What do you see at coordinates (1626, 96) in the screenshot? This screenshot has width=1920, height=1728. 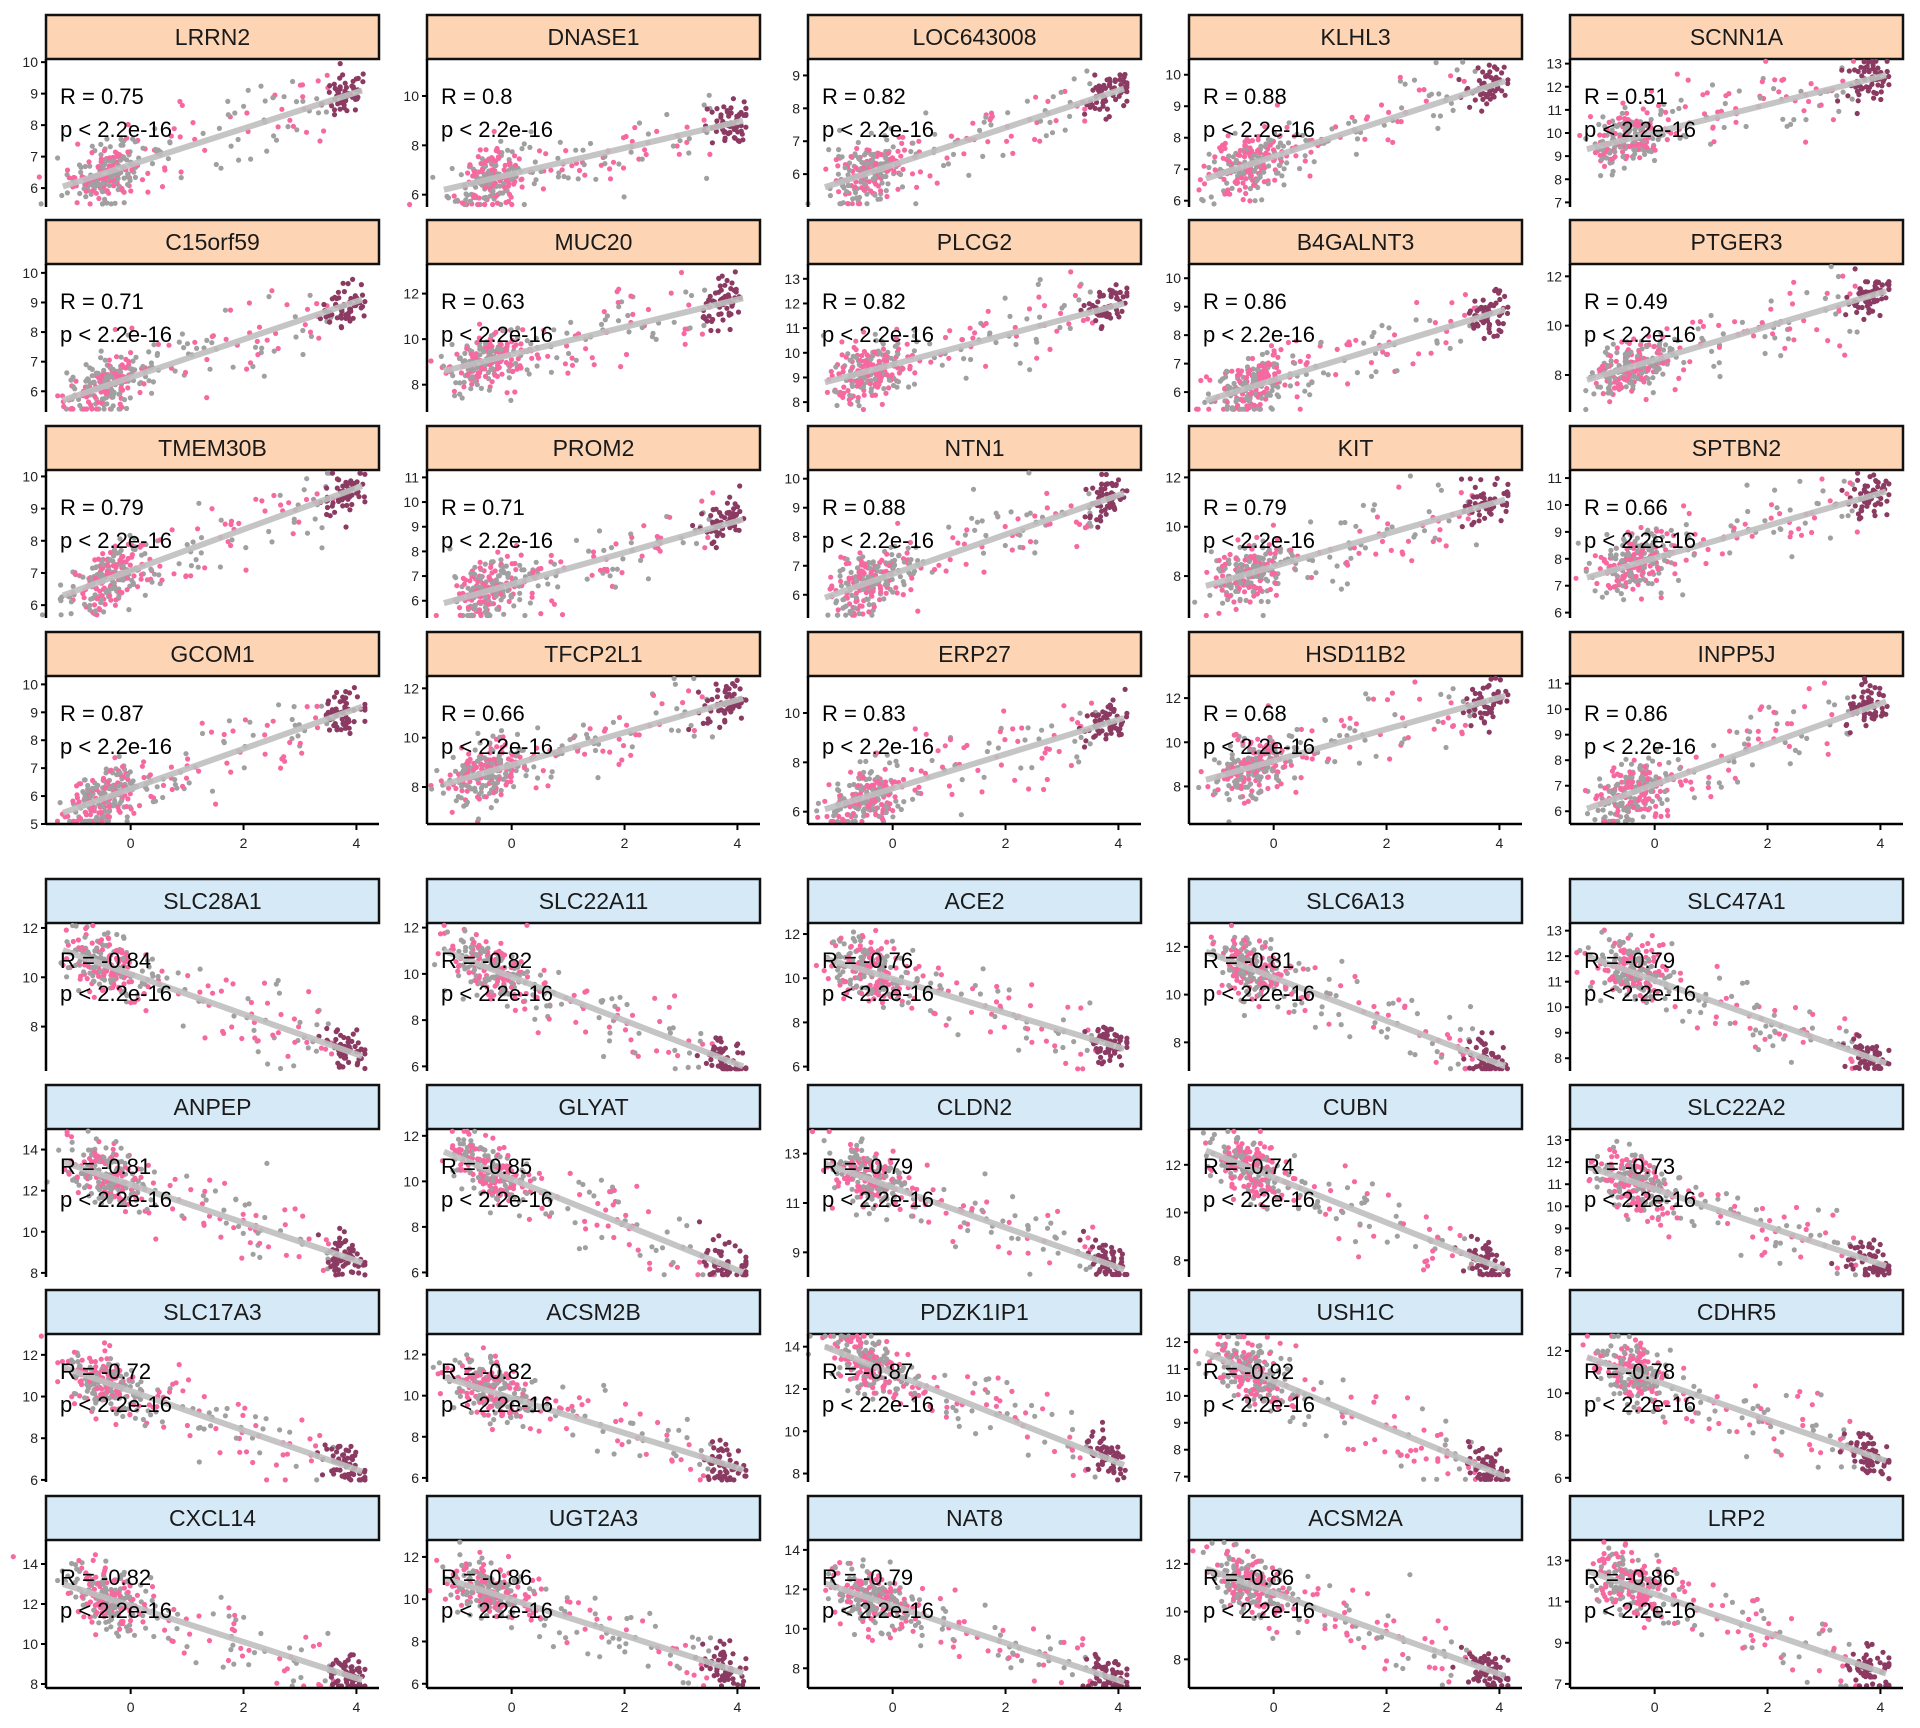 I see `r-value: R = 0.51` at bounding box center [1626, 96].